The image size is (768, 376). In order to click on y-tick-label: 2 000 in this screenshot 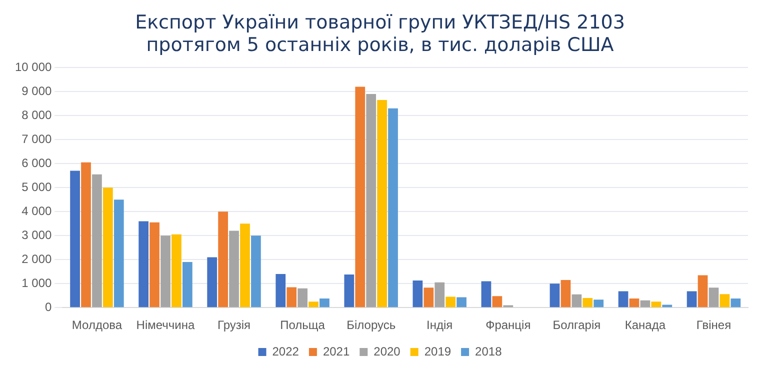, I will do `click(37, 259)`.